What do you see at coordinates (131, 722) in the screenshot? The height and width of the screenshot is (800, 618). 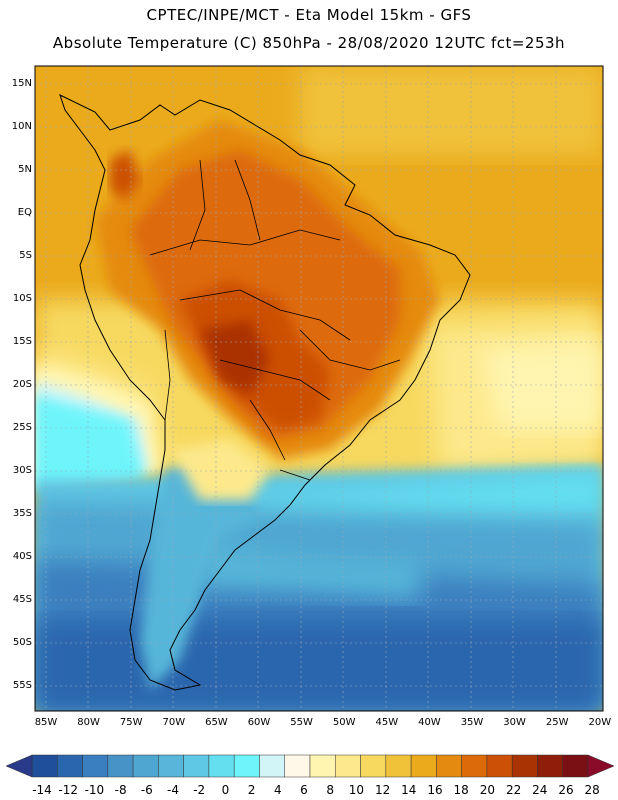 I see `longitude-label: 75W` at bounding box center [131, 722].